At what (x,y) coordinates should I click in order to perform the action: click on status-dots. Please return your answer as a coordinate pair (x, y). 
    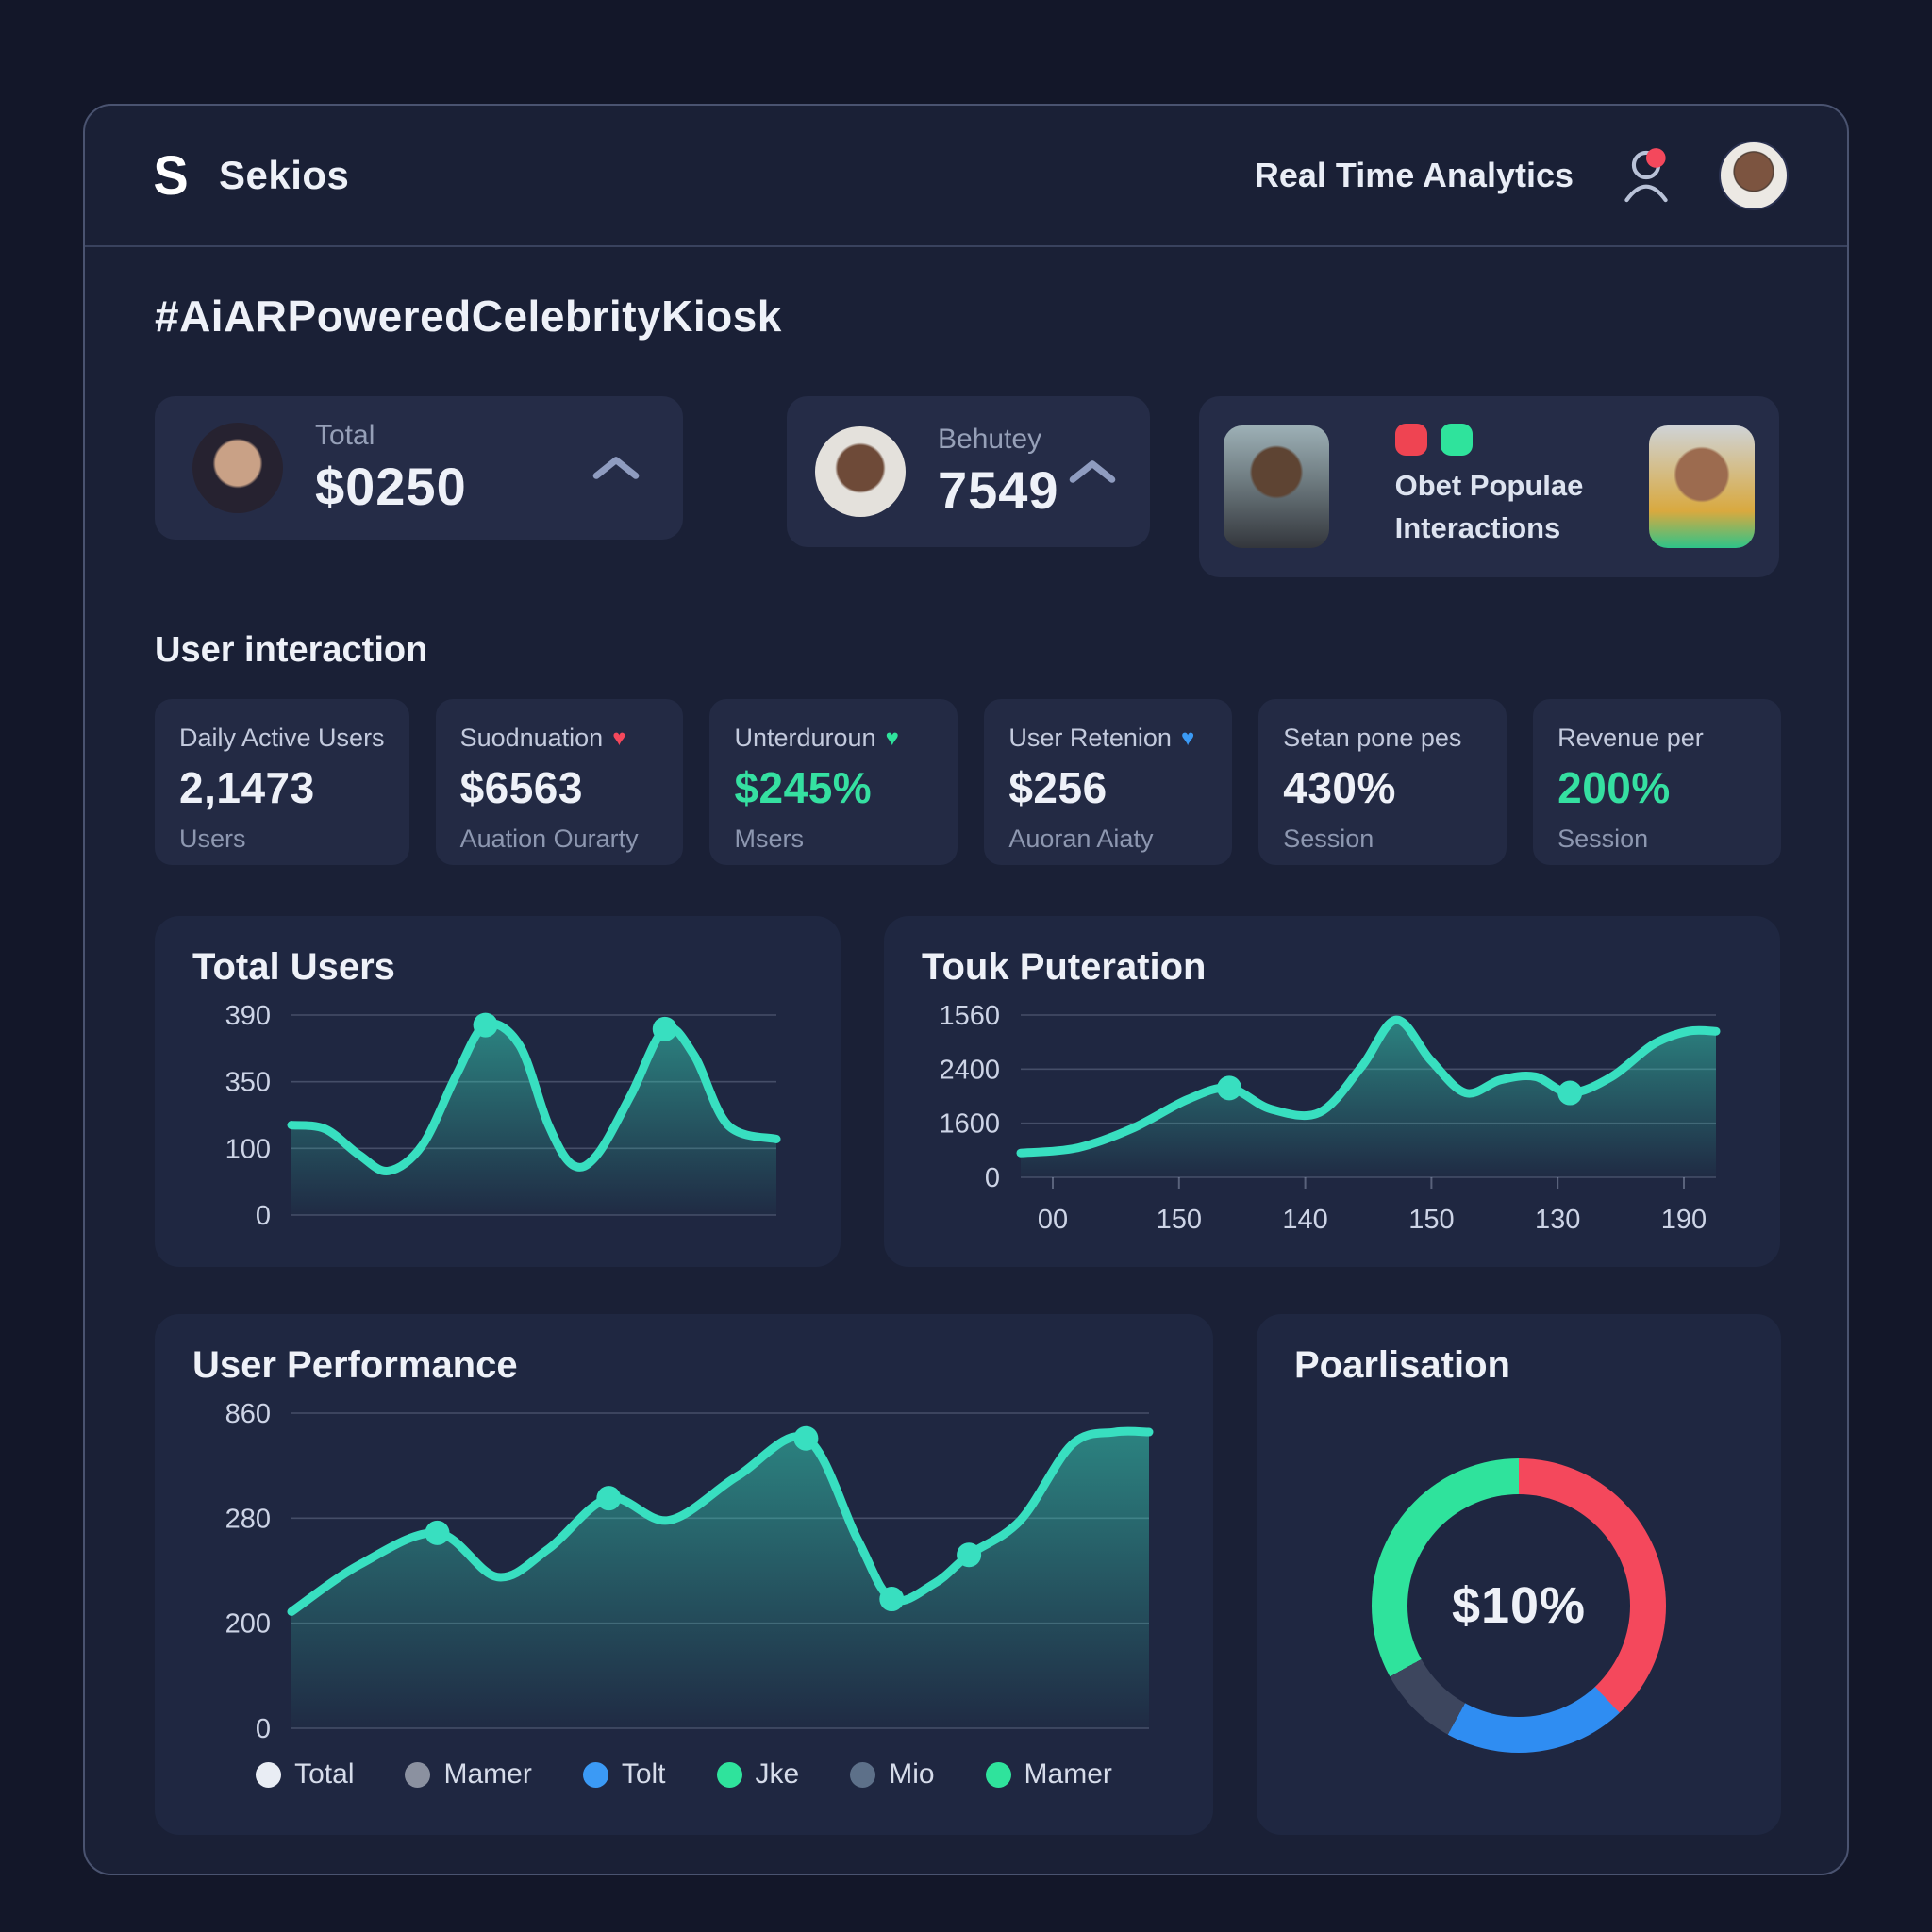
    Looking at the image, I should click on (1489, 440).